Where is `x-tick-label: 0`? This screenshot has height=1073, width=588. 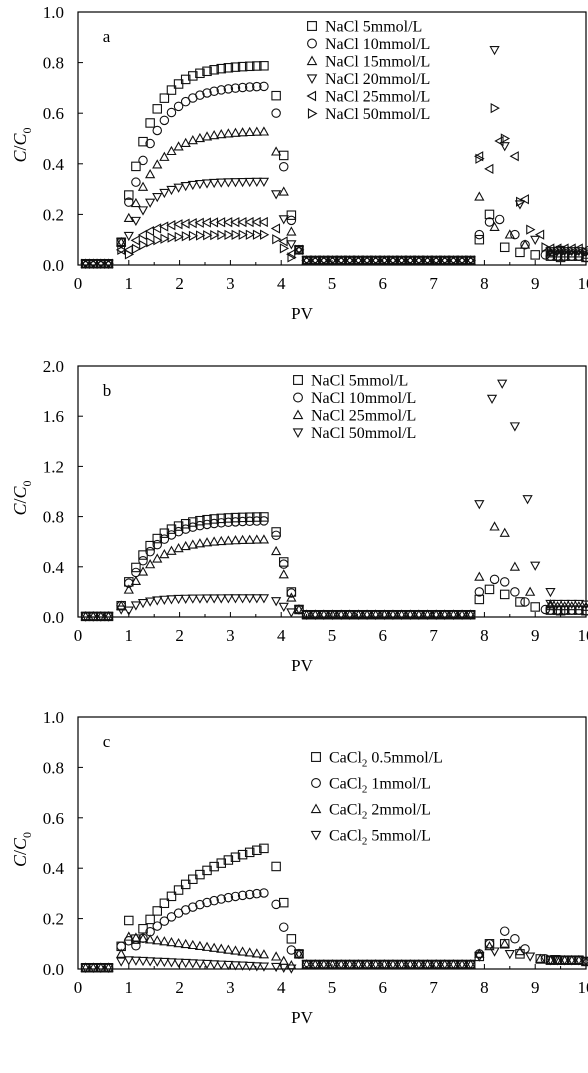 x-tick-label: 0 is located at coordinates (78, 987).